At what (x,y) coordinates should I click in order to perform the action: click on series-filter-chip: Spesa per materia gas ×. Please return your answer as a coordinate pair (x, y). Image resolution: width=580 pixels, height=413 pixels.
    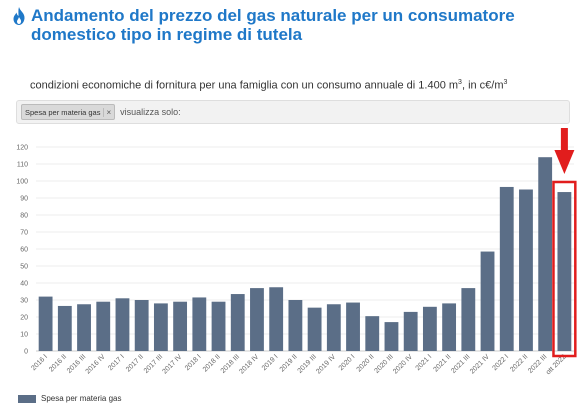
    Looking at the image, I should click on (68, 112).